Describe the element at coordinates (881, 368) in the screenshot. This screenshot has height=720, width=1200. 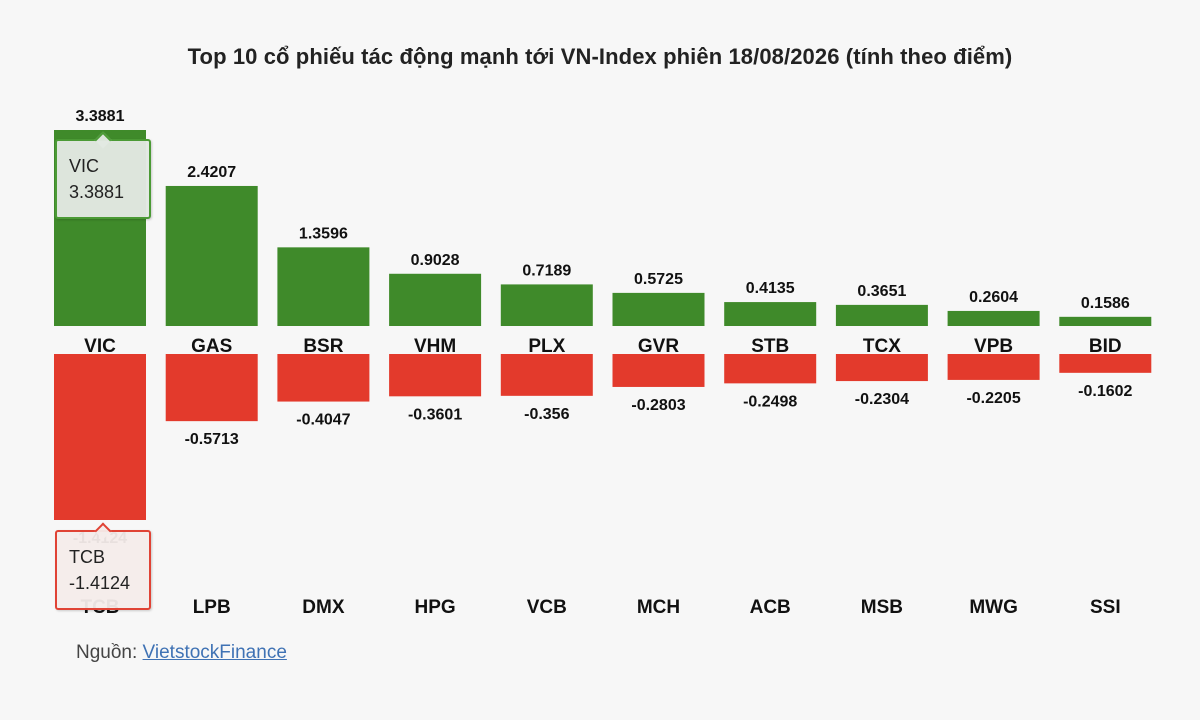
I see `bar-msb` at that location.